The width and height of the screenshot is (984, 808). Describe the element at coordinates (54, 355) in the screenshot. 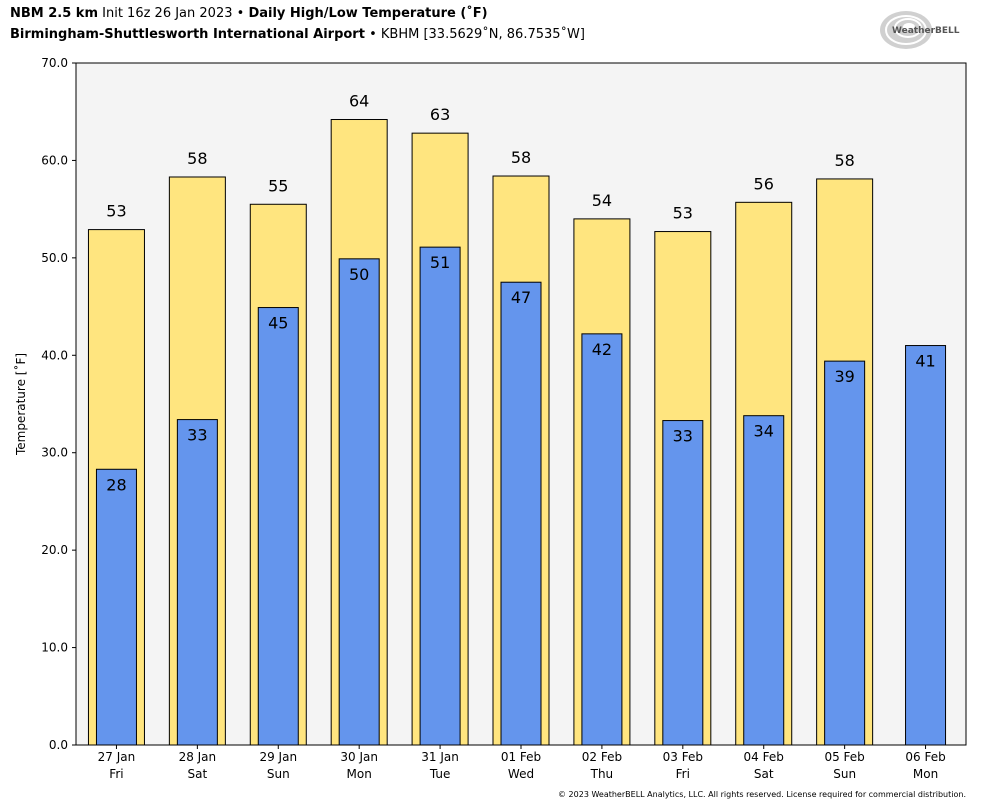

I see `y-tick-label: 40.0` at that location.